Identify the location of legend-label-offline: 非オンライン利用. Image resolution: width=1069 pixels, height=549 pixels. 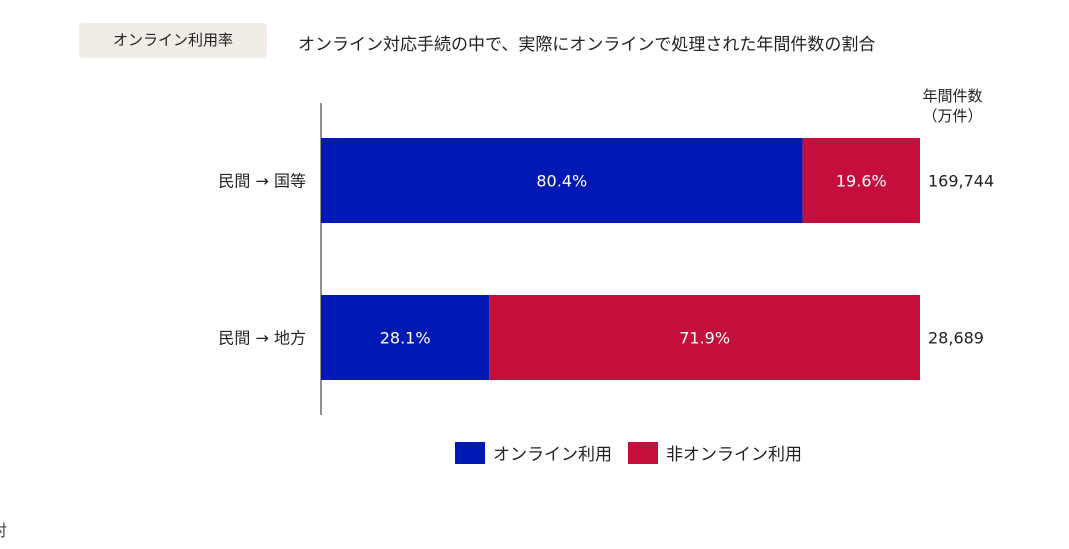
(734, 455).